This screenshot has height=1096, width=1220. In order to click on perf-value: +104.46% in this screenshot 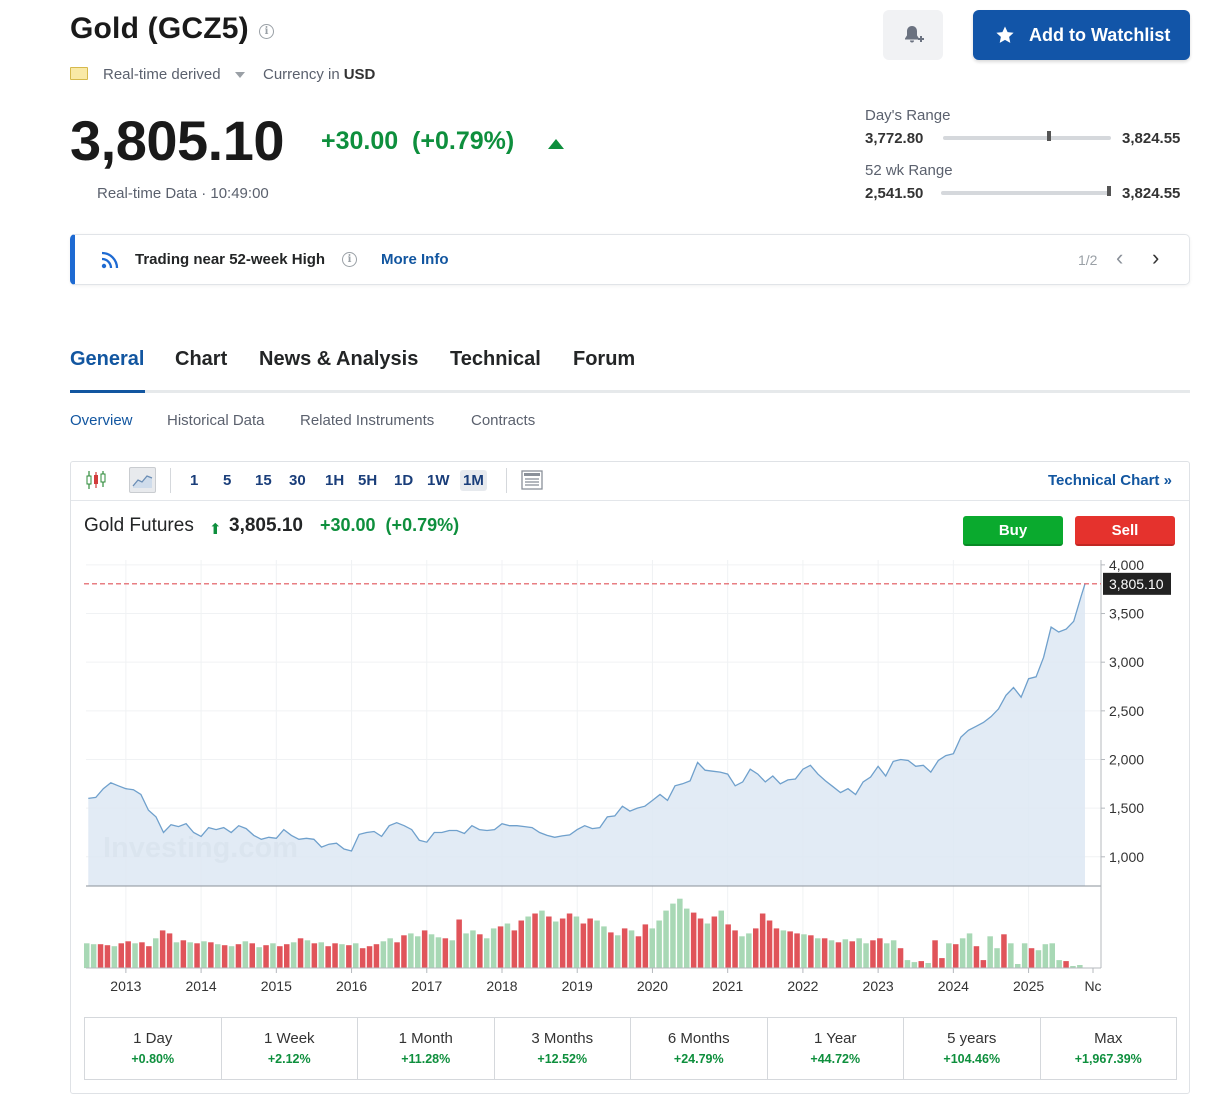, I will do `click(972, 1059)`.